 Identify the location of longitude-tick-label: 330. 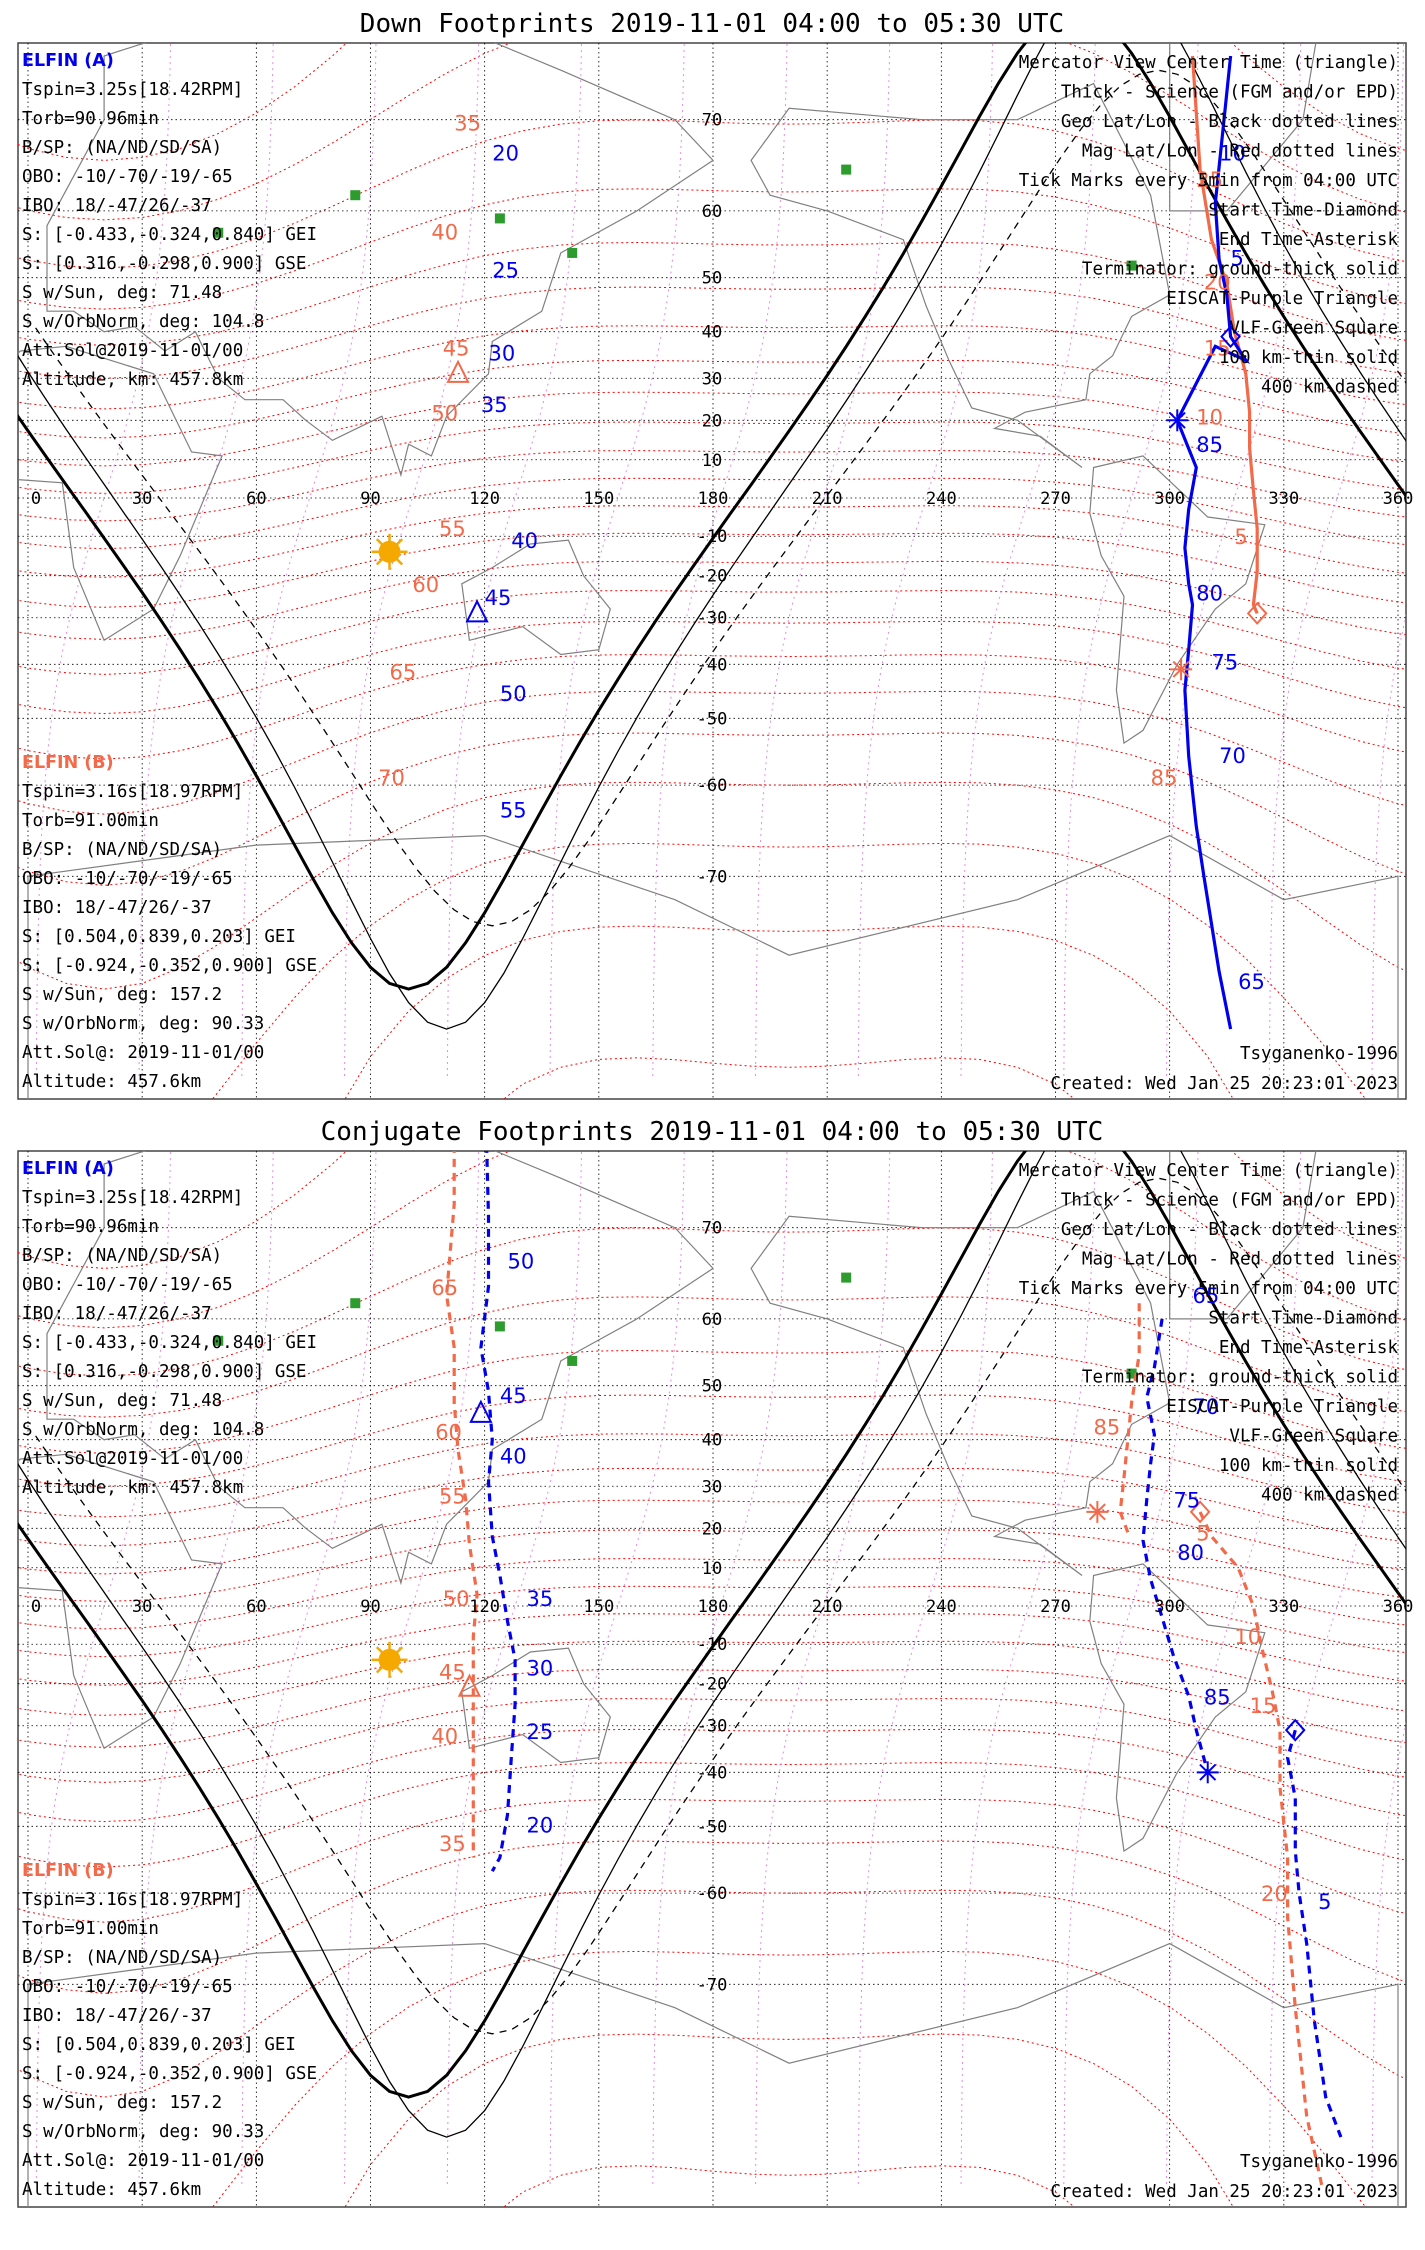
(1283, 1607).